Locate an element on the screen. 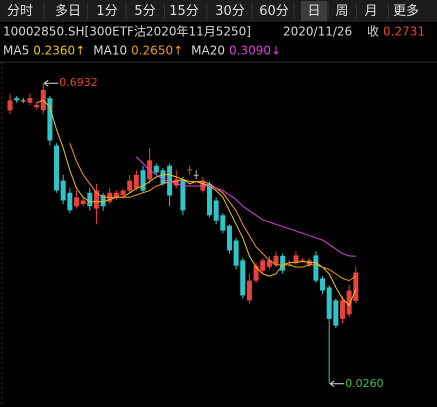 The image size is (437, 407). tab: 分时 is located at coordinates (20, 11).